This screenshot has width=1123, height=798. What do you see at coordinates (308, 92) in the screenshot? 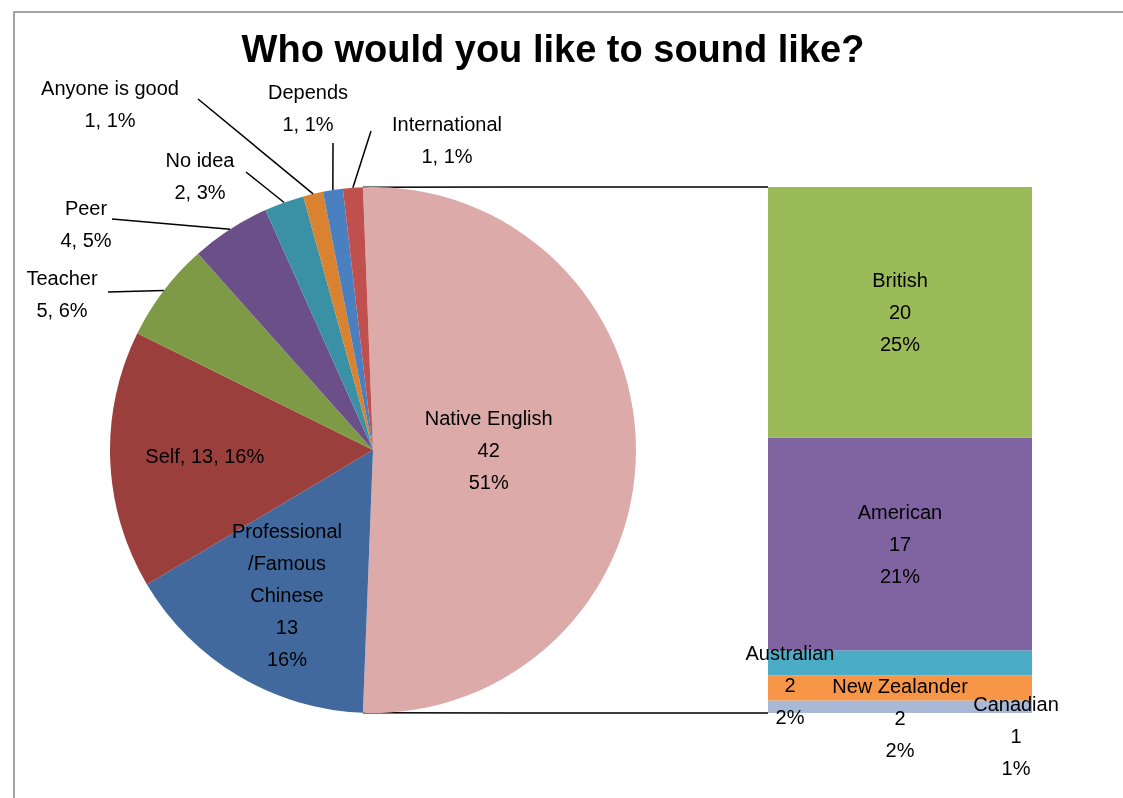
I see `slice-label: Depends` at bounding box center [308, 92].